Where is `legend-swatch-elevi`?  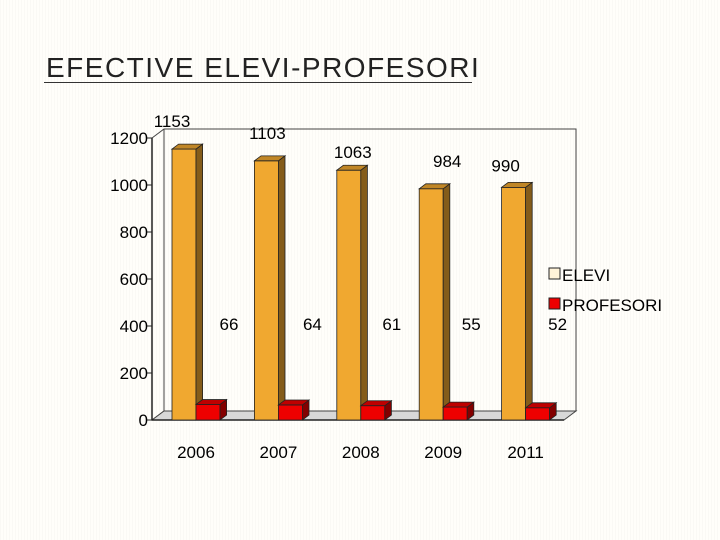 legend-swatch-elevi is located at coordinates (554, 273).